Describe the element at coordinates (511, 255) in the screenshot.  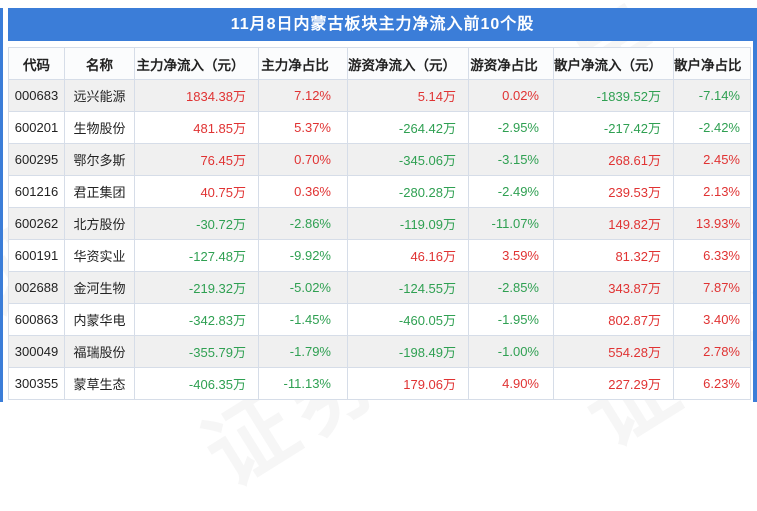
I see `cell-hot-net-pct: 3.59%` at that location.